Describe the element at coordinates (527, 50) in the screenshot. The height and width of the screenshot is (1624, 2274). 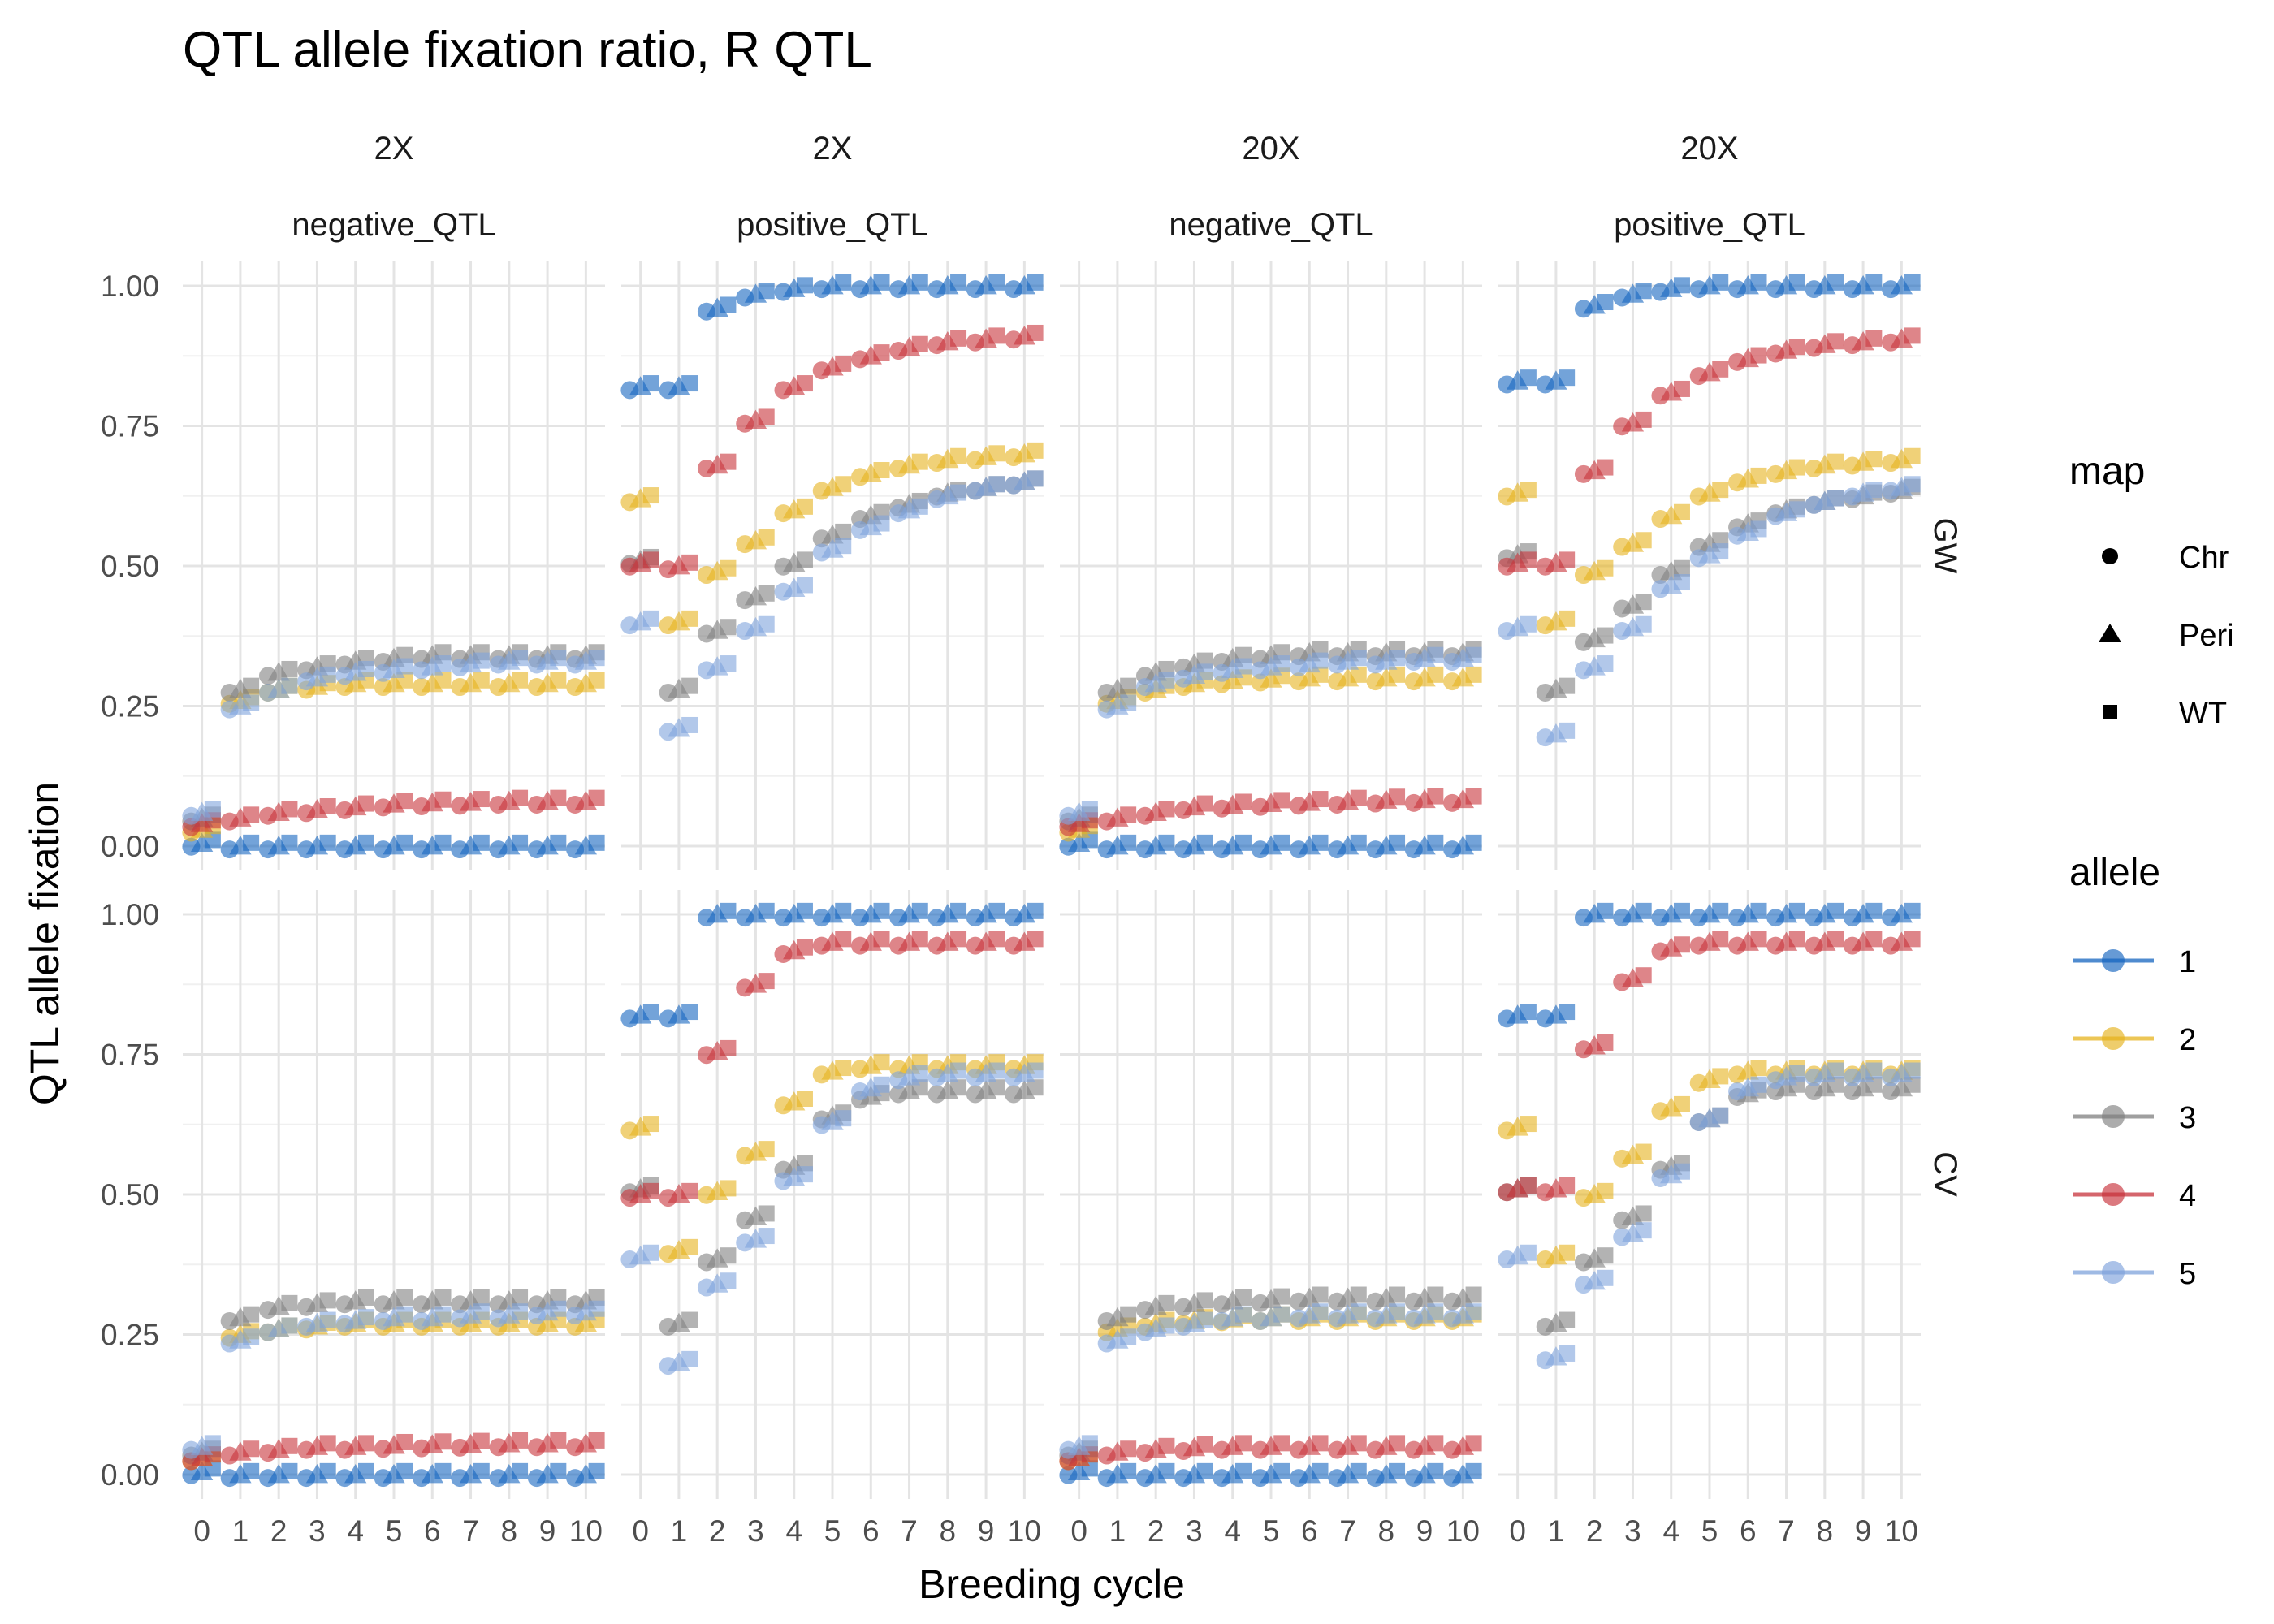
I see `chart-title: QTL allele fixation ratio, R QTL` at that location.